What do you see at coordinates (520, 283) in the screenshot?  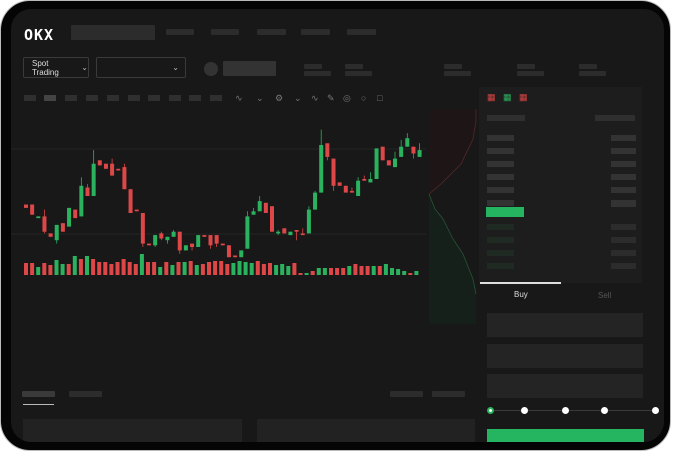 I see `active-tab-indicator` at bounding box center [520, 283].